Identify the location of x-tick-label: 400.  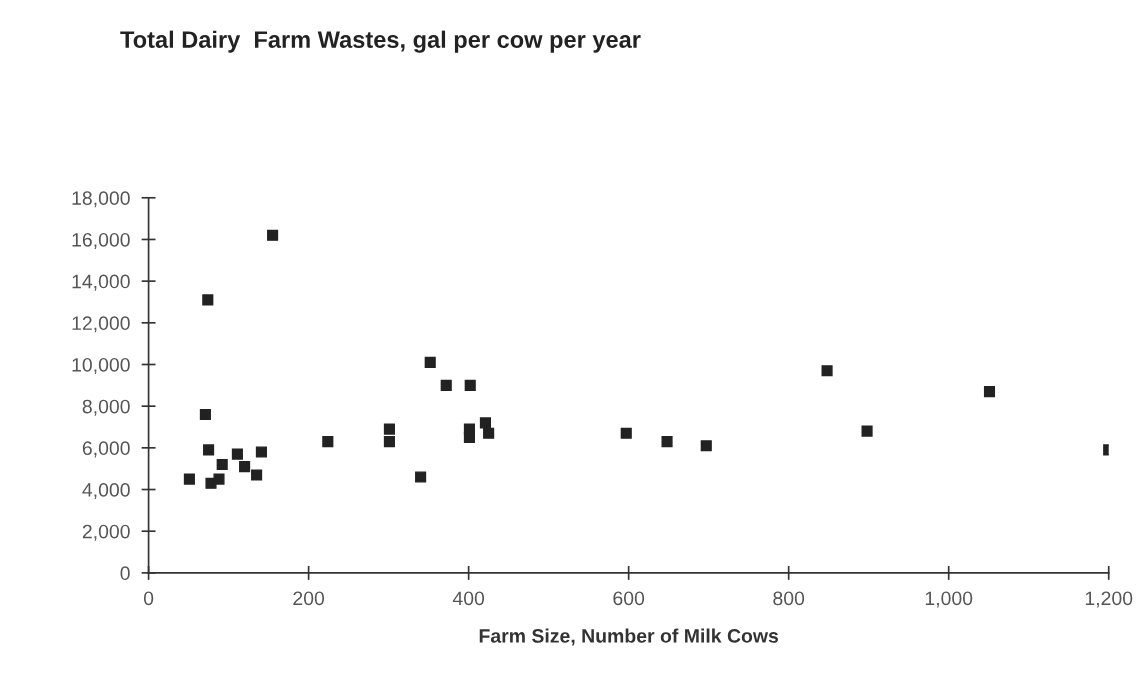
(468, 598).